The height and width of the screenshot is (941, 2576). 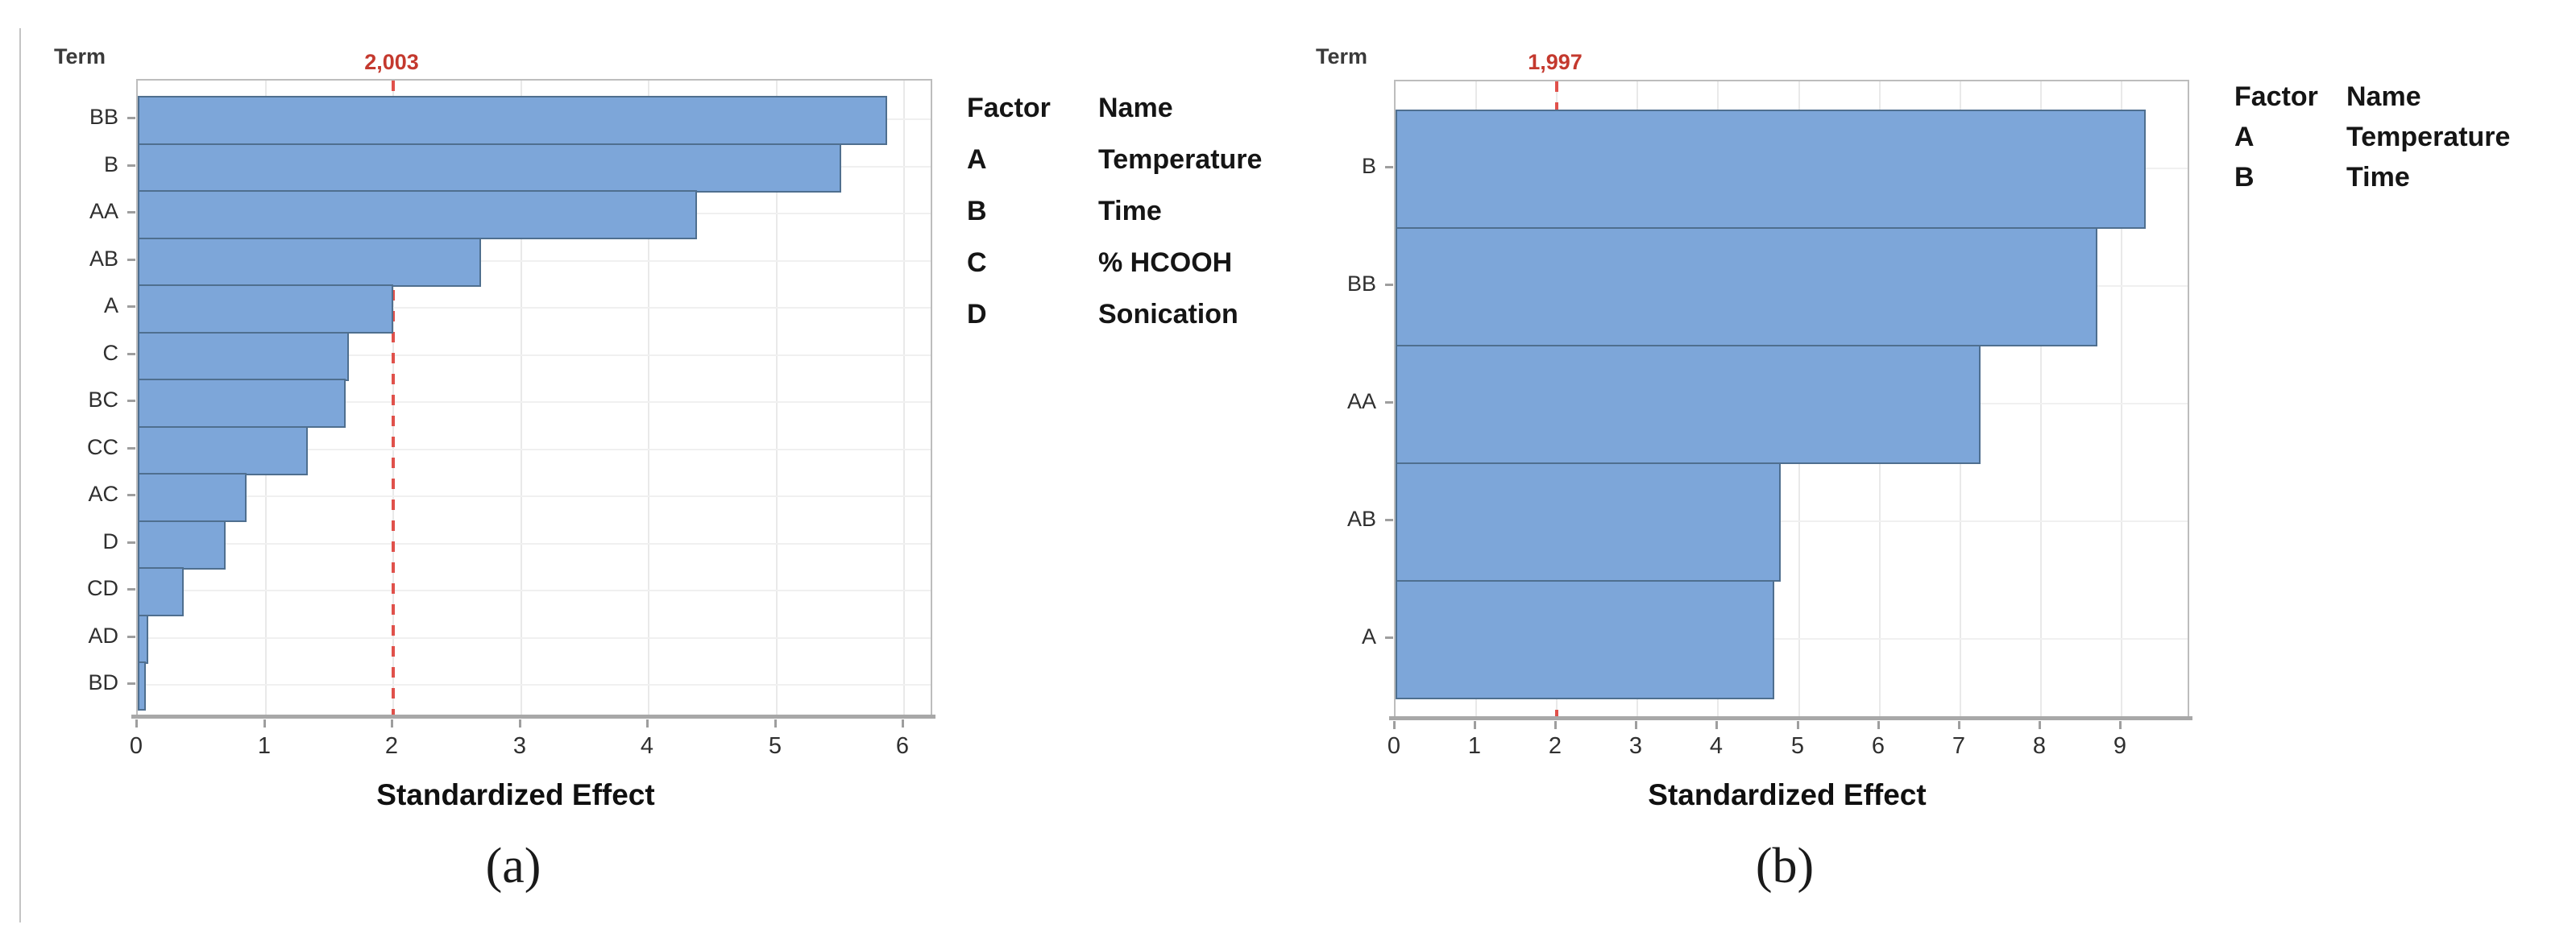 I want to click on bar-A, so click(x=1585, y=639).